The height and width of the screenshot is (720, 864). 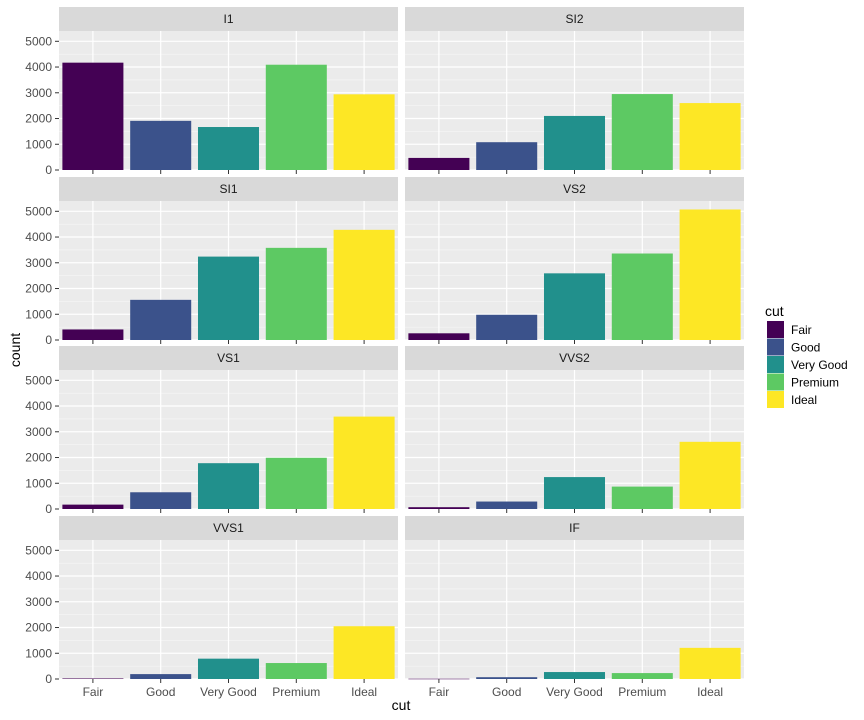 I want to click on bar-if-ideal, so click(x=710, y=663).